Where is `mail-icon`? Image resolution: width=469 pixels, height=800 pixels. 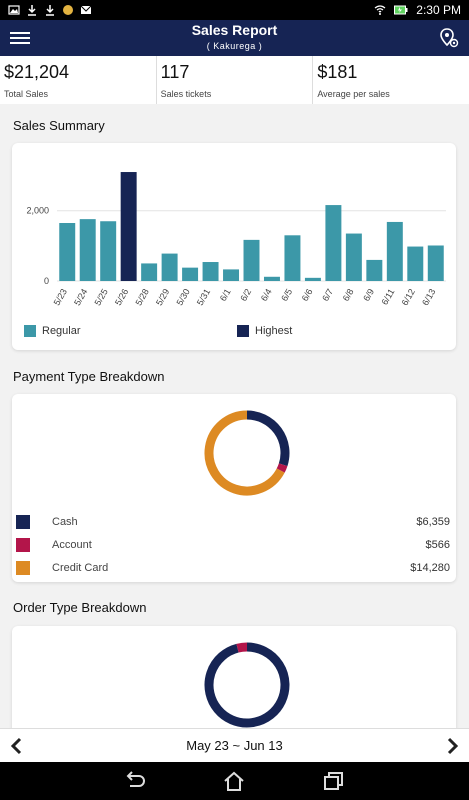 mail-icon is located at coordinates (86, 9).